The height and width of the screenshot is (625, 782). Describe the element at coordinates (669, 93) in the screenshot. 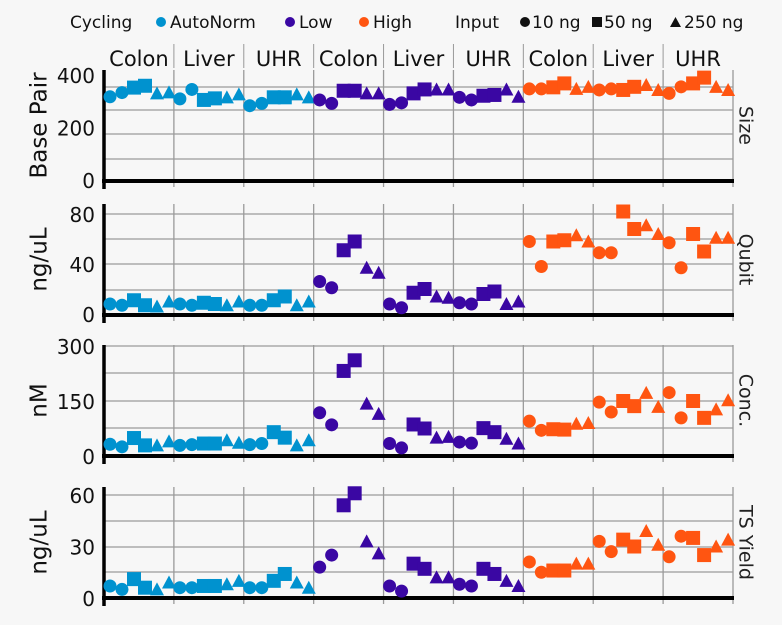

I see `point-high-uhr-circle` at that location.